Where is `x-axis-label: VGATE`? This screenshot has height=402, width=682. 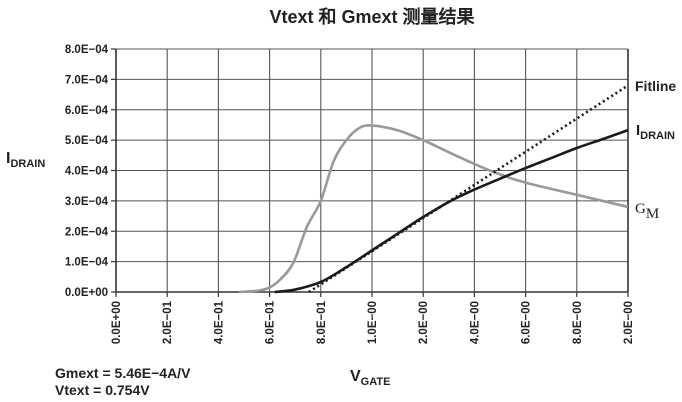
x-axis-label: VGATE is located at coordinates (370, 378).